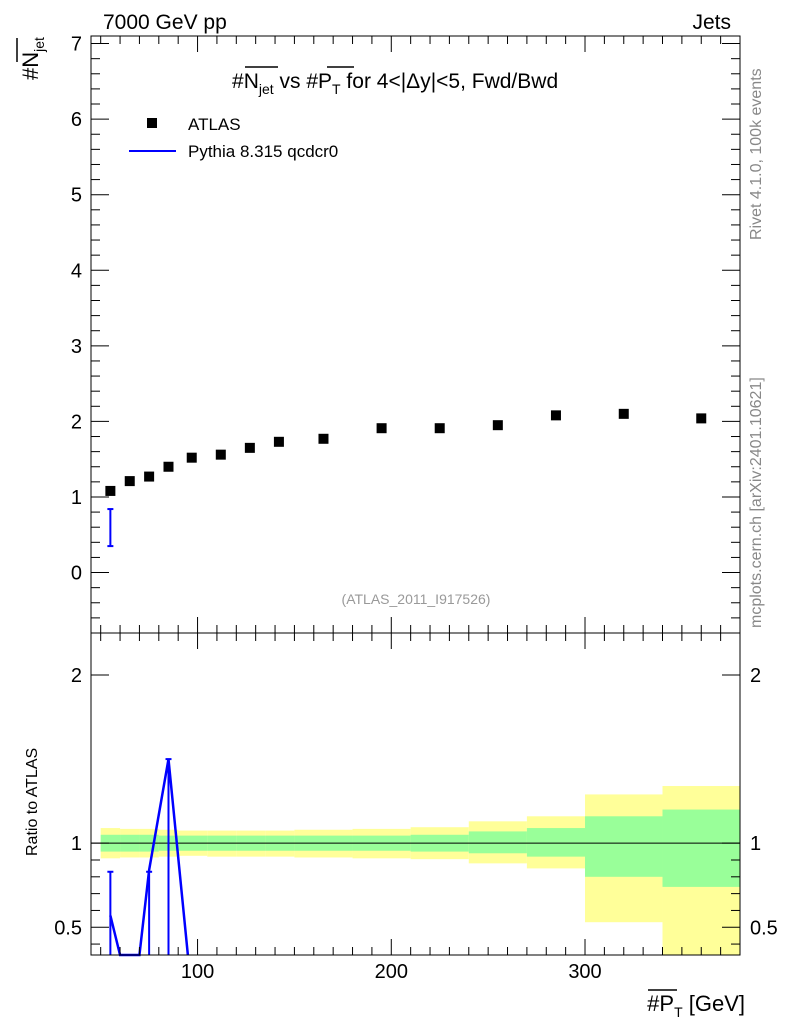 This screenshot has width=786, height=1024. What do you see at coordinates (152, 123) in the screenshot?
I see `legend-atlas-marker` at bounding box center [152, 123].